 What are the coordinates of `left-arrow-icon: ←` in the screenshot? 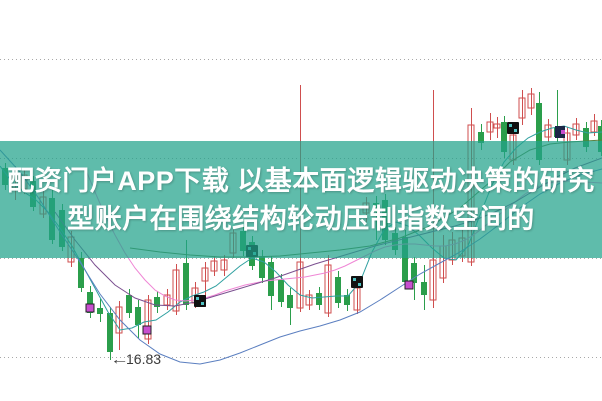 It's located at (119, 359).